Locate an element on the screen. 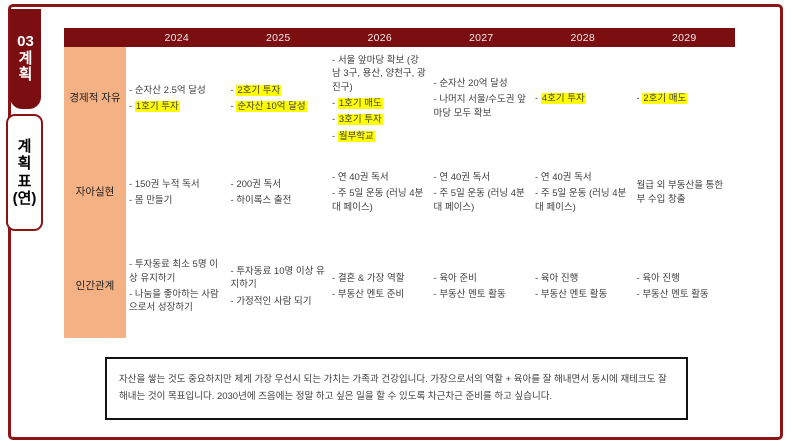  plan-item: - 150권 누적 독서 is located at coordinates (164, 184).